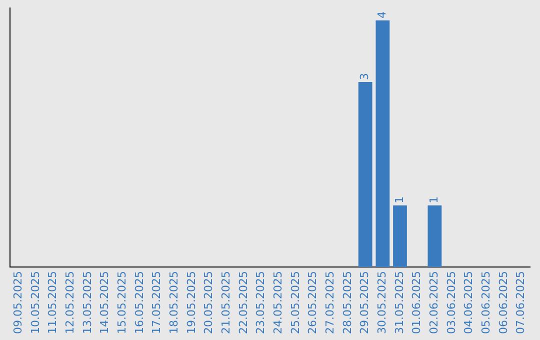  Describe the element at coordinates (278, 302) in the screenshot. I see `x-tick-label: 24.05.2025` at that location.